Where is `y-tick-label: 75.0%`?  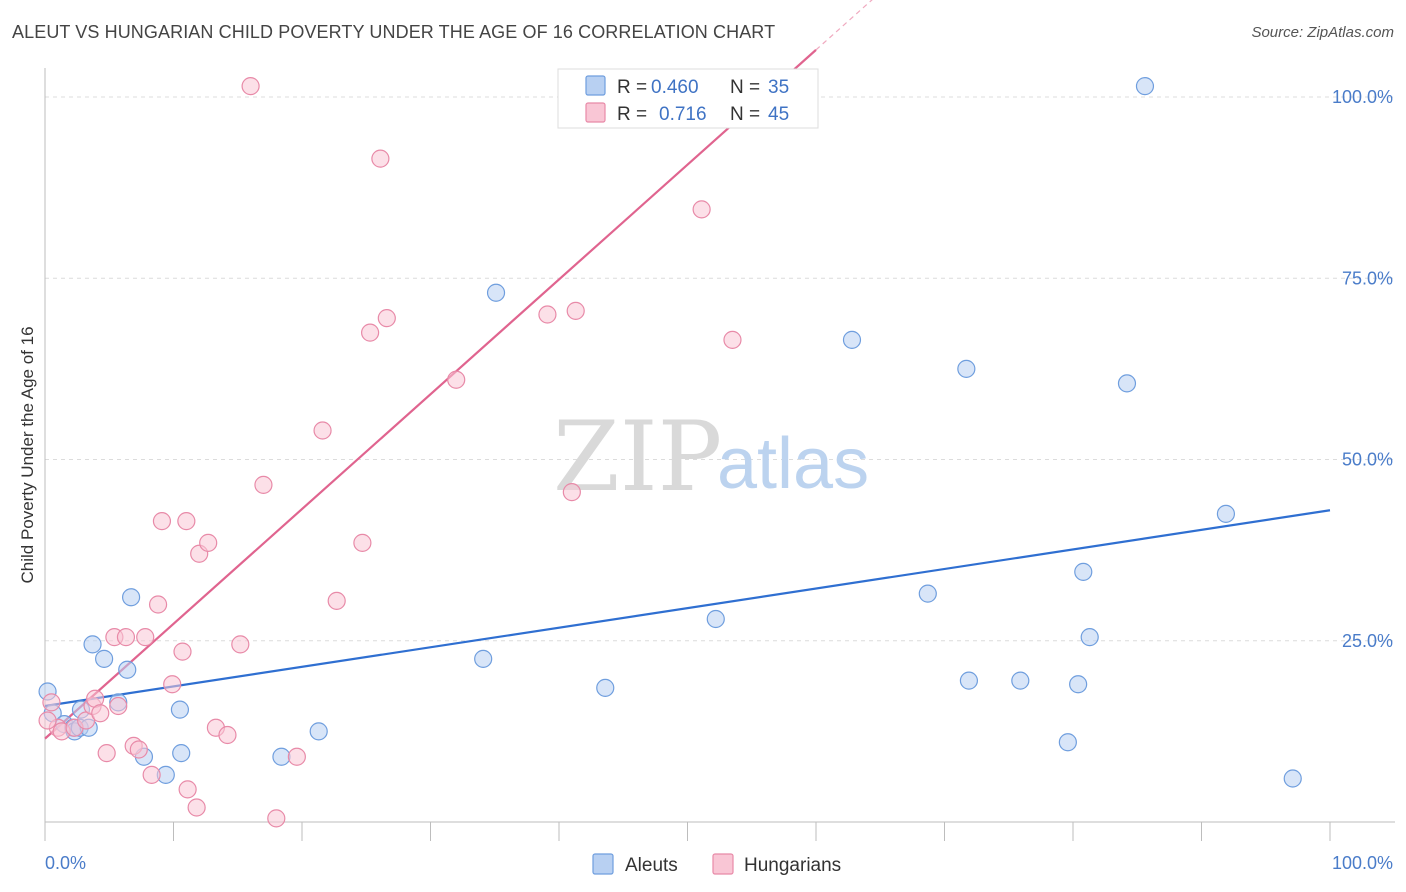 y-tick-label: 75.0% is located at coordinates (1367, 278).